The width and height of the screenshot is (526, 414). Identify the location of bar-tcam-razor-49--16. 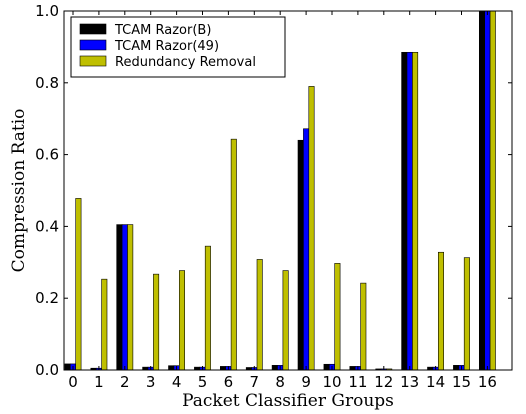
(487, 190).